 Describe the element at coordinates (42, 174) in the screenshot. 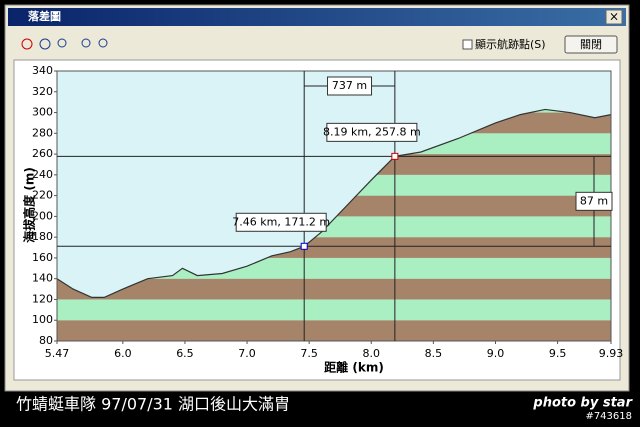

I see `y-tick-label: 240` at that location.